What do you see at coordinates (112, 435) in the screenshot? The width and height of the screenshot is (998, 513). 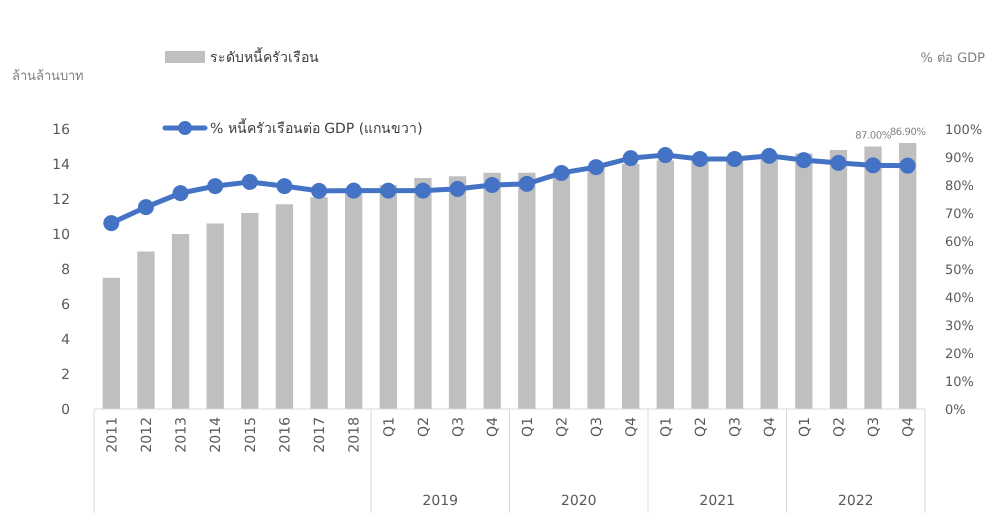 I see `x-tick-label: 2011` at bounding box center [112, 435].